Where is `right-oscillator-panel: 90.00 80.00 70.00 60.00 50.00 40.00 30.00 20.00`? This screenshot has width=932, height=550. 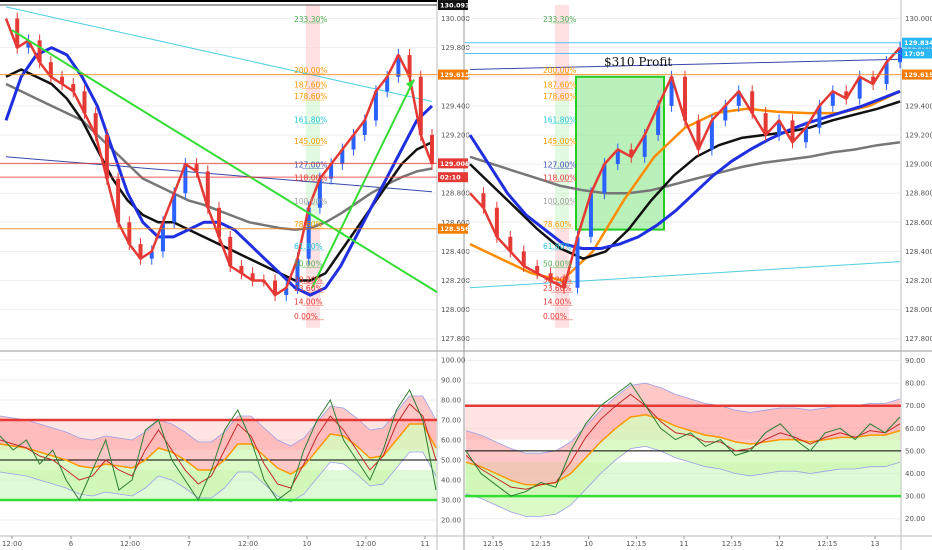
right-oscillator-panel: 90.00 80.00 70.00 60.00 50.00 40.00 30.00 20.00 is located at coordinates (695, 440).